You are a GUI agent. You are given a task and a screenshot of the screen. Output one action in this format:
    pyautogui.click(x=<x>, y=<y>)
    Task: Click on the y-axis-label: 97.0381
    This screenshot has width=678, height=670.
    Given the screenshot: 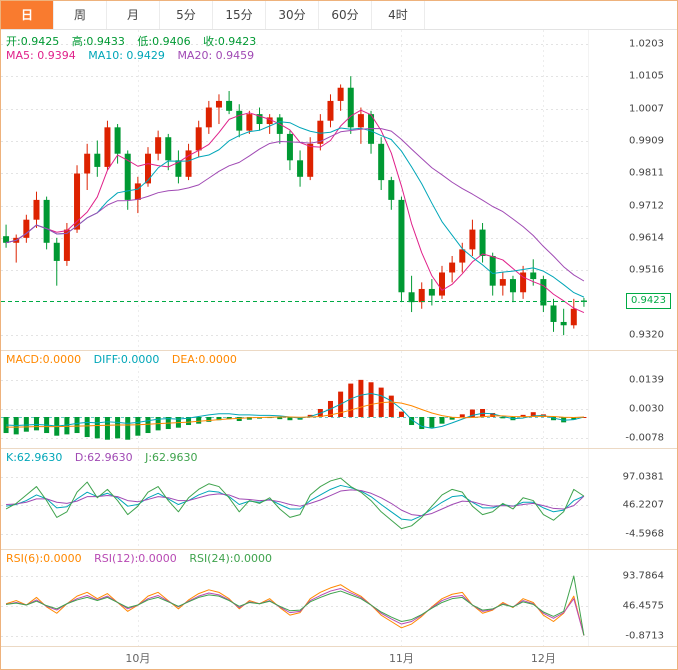 What is the action you would take?
    pyautogui.click(x=643, y=477)
    